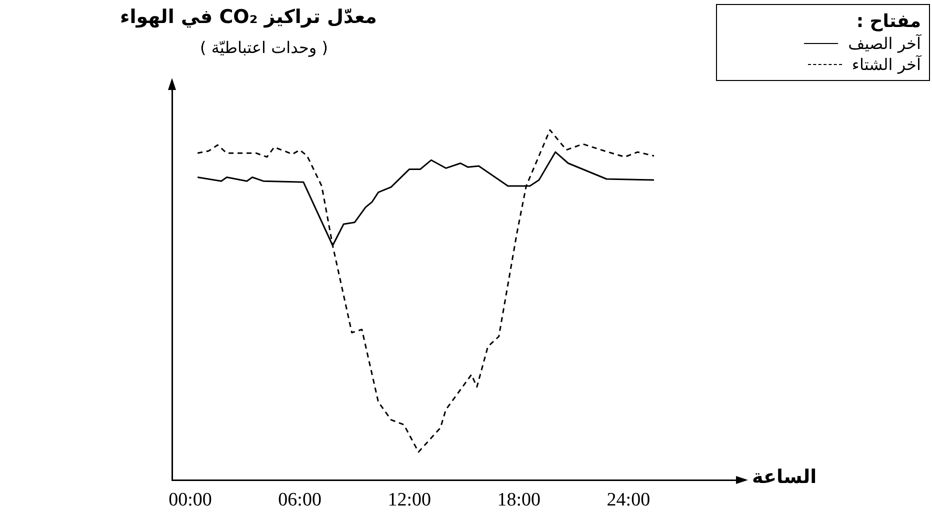  I want to click on legend-title: مفتاح :, so click(888, 21).